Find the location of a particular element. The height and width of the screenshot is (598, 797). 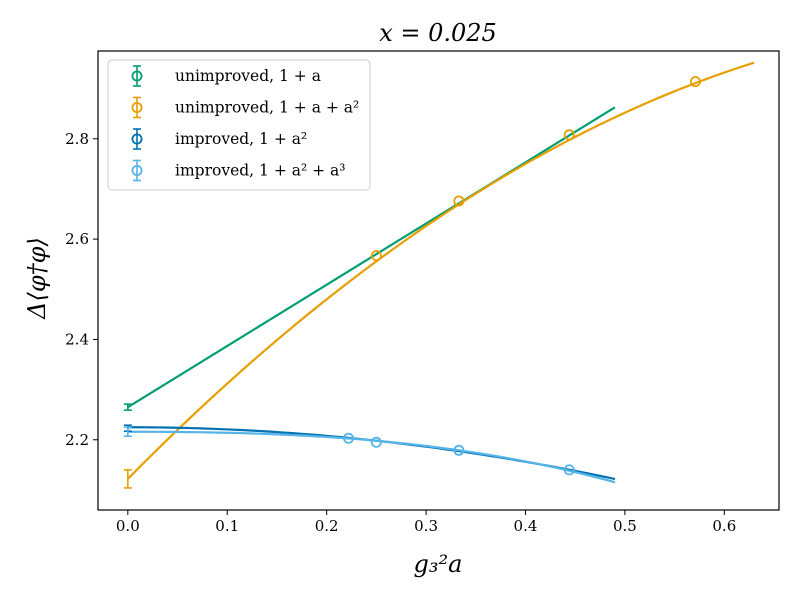

legend-label: improved, 1 + a² is located at coordinates (241, 139).